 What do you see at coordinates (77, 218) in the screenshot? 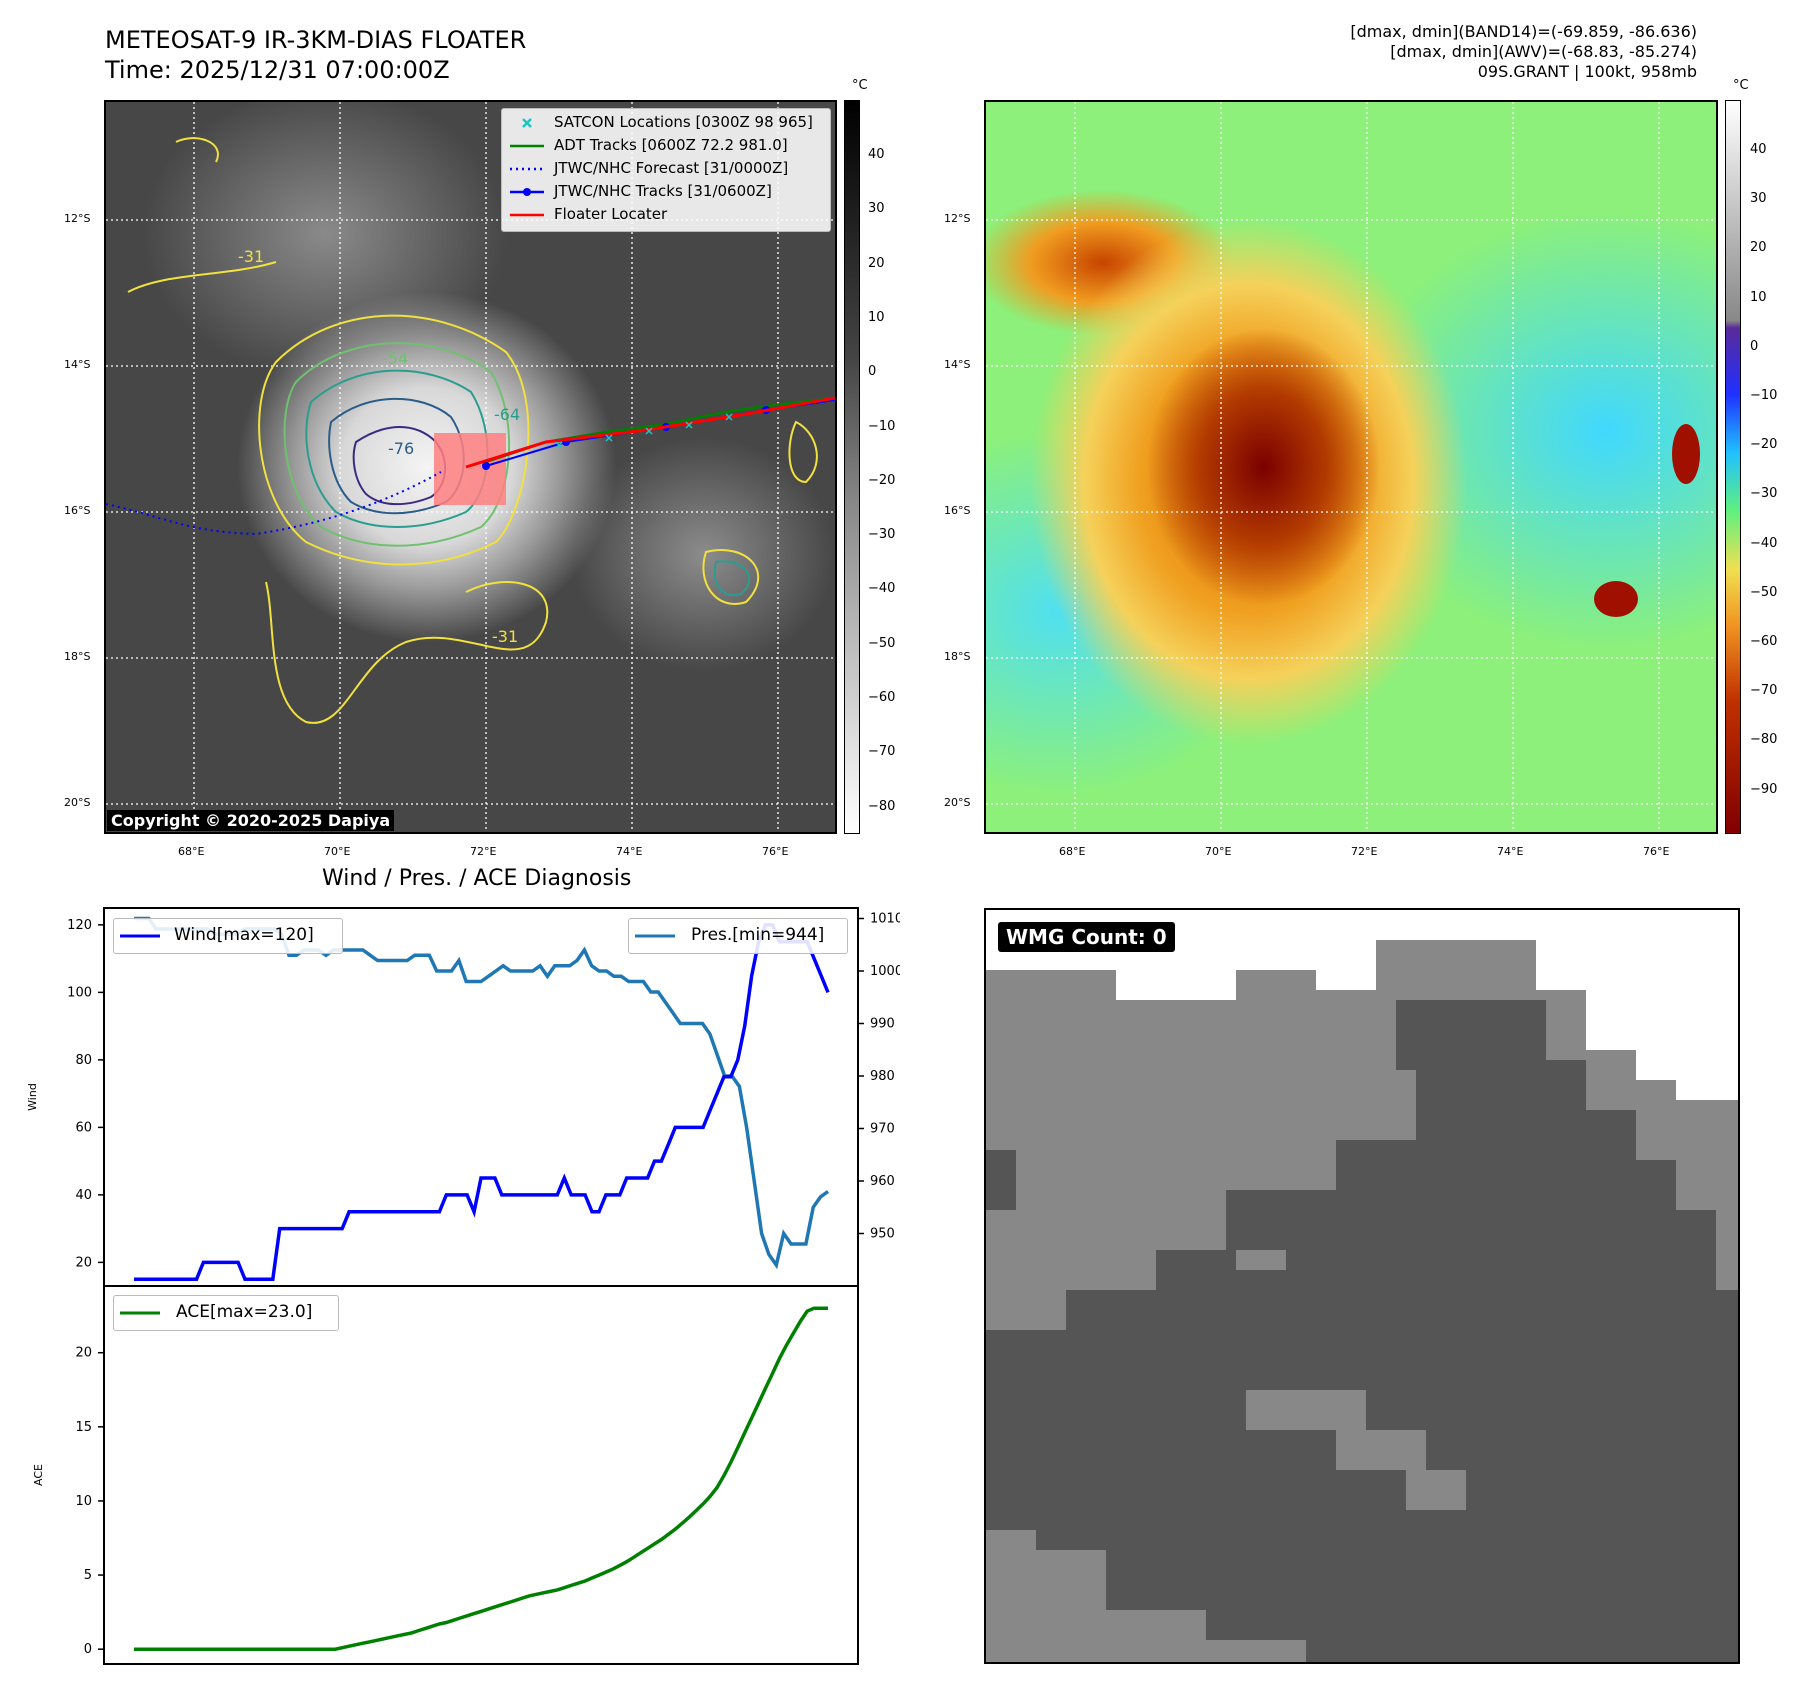
I see `lat-tick: 12°S` at bounding box center [77, 218].